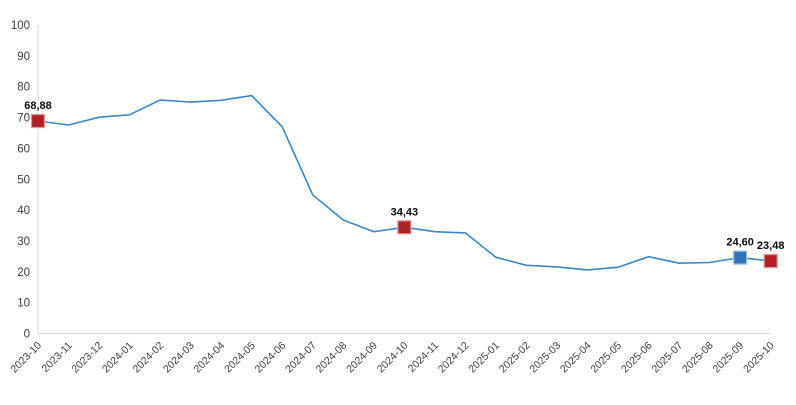 This screenshot has width=796, height=405. I want to click on x-axis-label: 2024-05, so click(240, 358).